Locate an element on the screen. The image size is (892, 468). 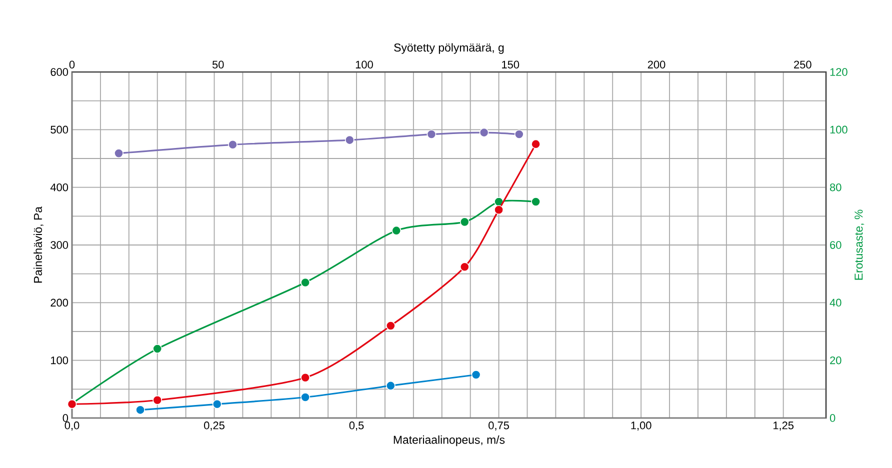
x2-tick-label: 200 is located at coordinates (657, 64).